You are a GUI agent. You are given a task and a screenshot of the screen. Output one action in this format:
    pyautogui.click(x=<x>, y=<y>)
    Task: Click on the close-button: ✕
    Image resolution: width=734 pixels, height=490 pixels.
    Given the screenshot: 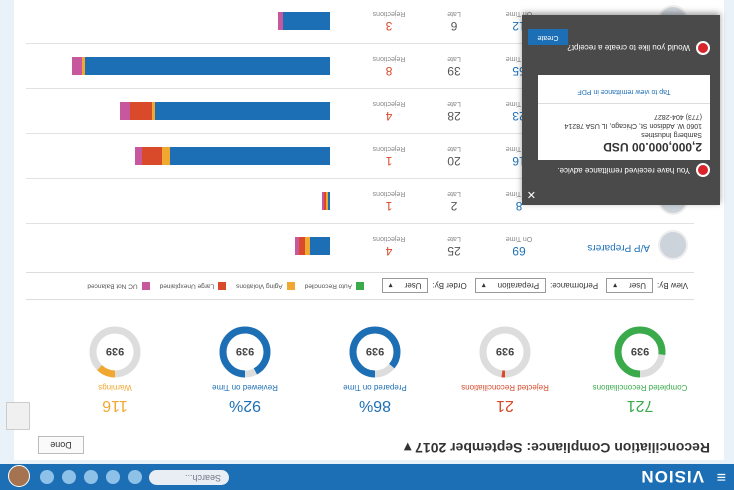 What is the action you would take?
    pyautogui.click(x=531, y=194)
    